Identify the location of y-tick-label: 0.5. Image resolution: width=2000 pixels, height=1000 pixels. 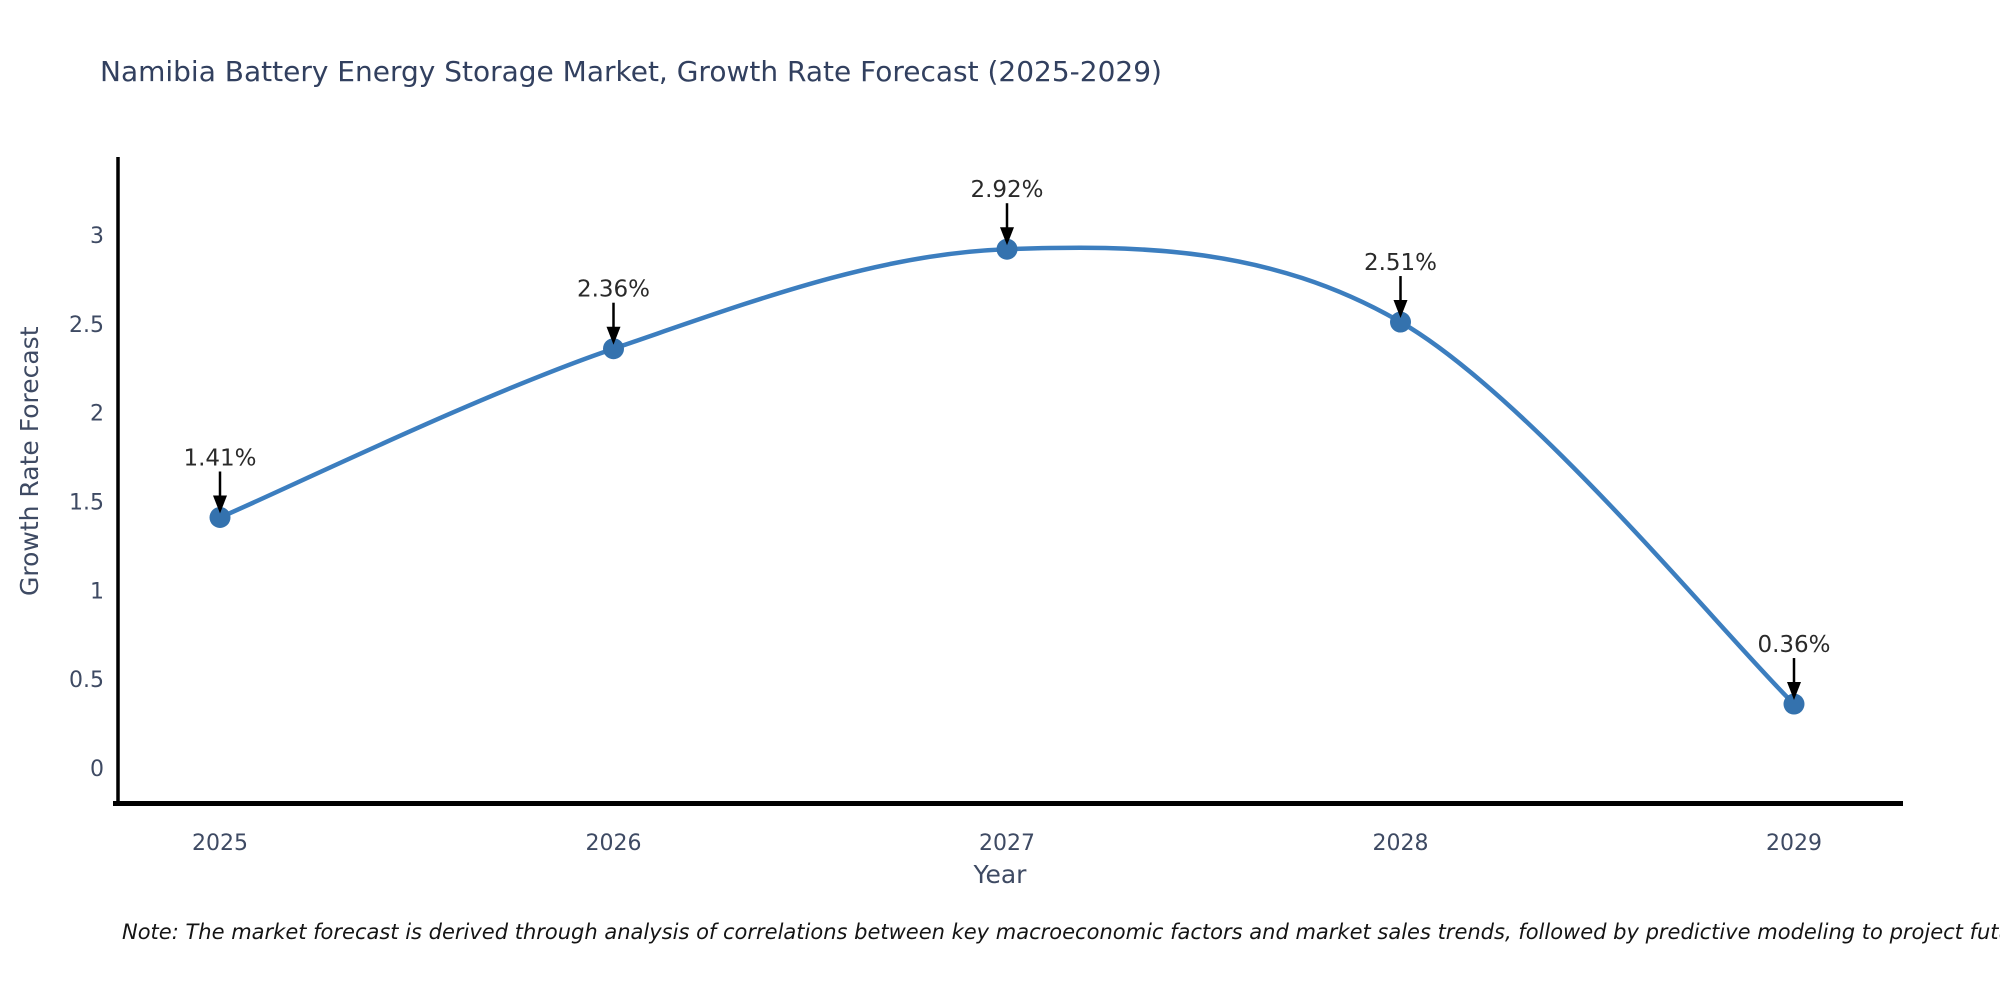
(86, 680).